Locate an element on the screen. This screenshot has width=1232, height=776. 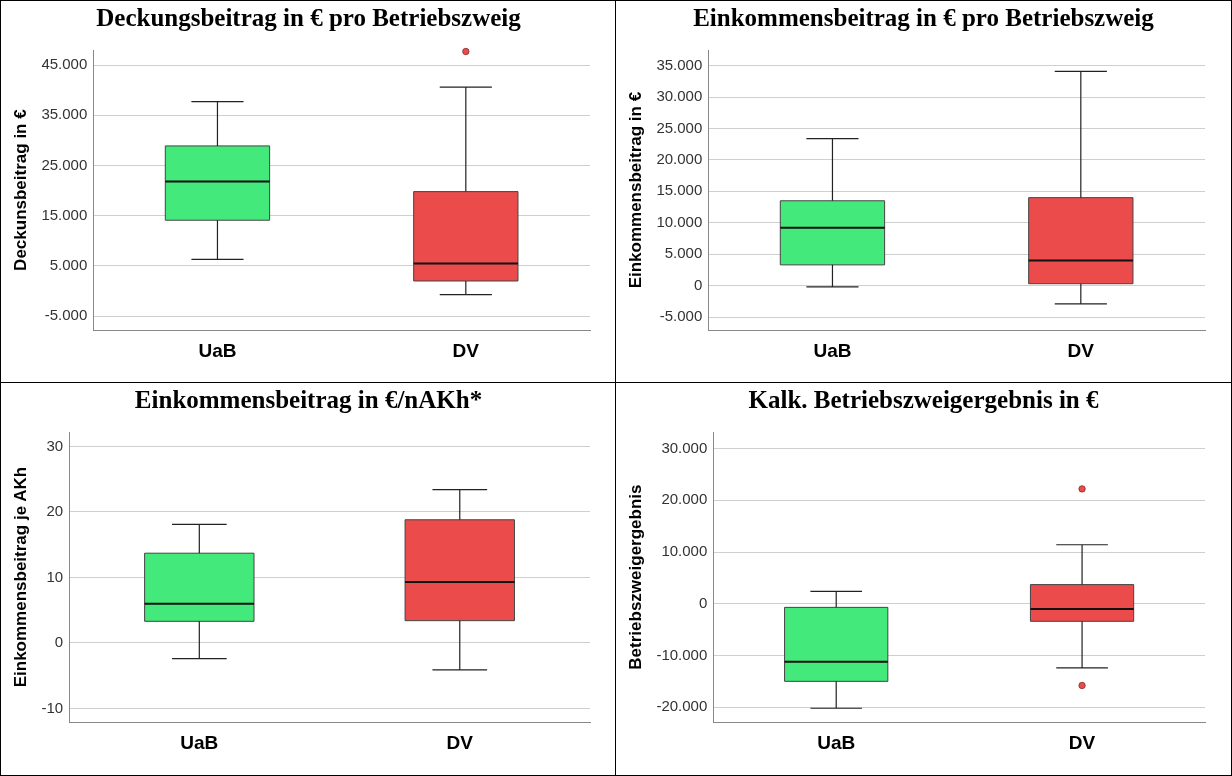
y-axis-title: Einkommensbeitrag in € is located at coordinates (635, 190).